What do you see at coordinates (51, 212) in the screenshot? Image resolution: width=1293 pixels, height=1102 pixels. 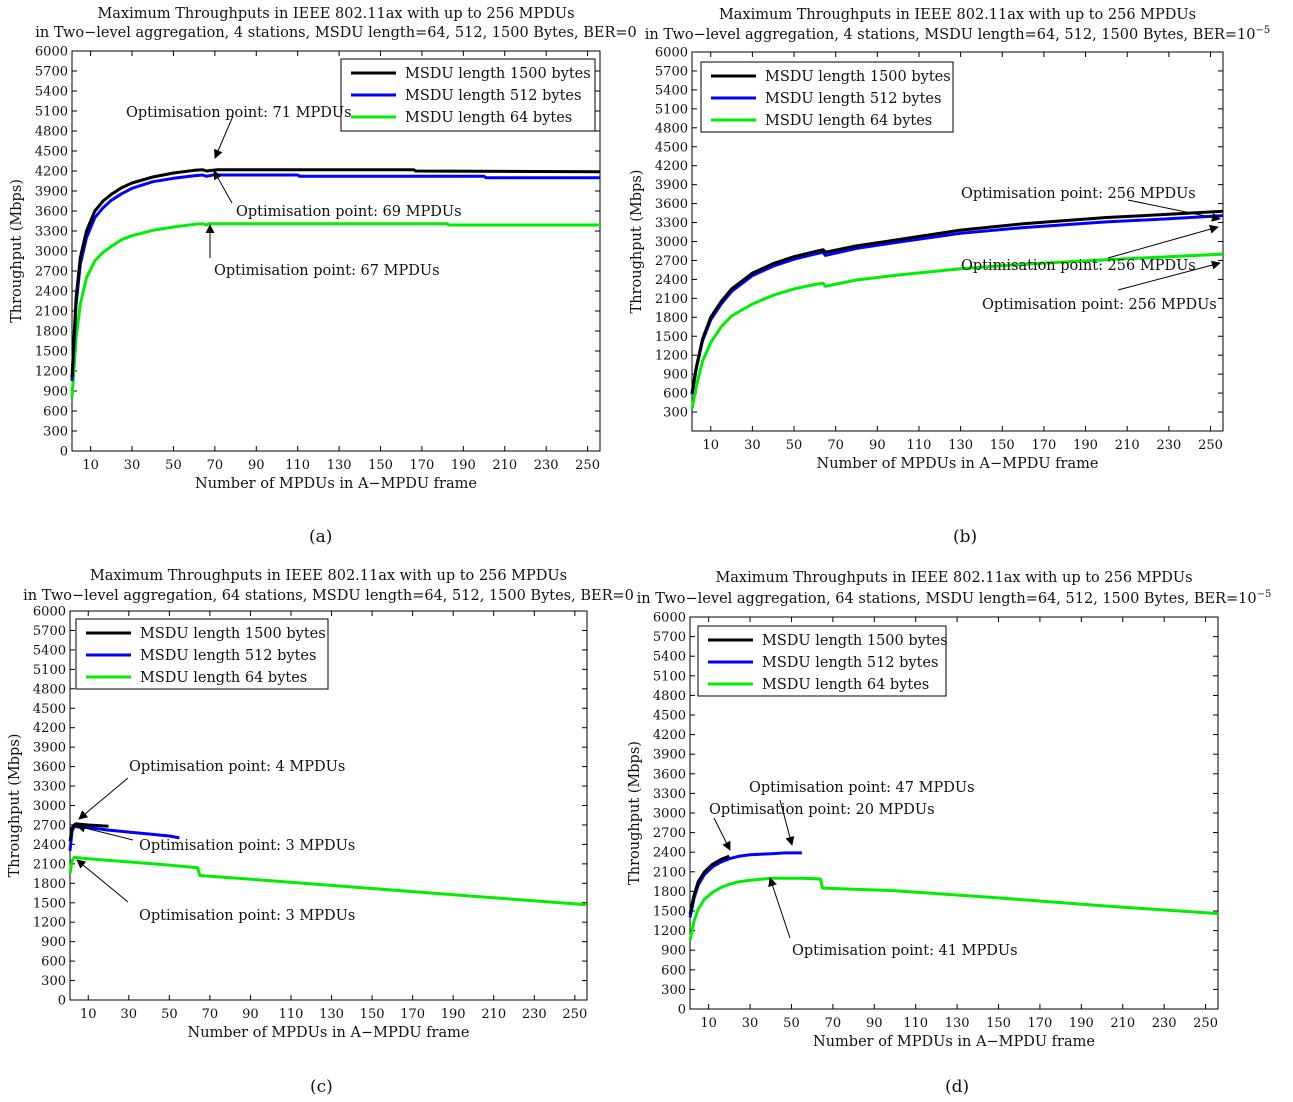 I see `y-tick-label: 3600` at bounding box center [51, 212].